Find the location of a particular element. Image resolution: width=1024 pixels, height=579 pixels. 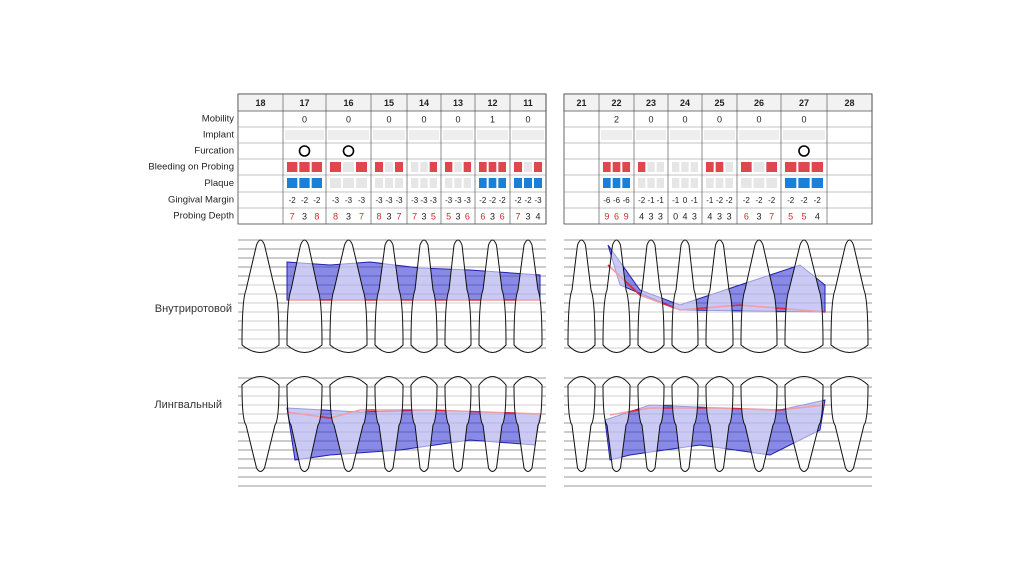

gingival-margin: -1 is located at coordinates (651, 200).